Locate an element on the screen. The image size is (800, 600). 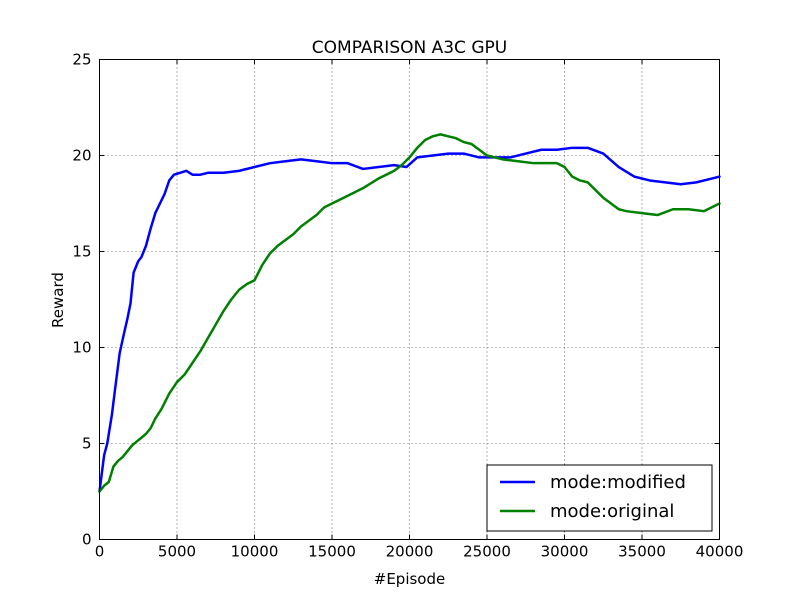
x-tick-label: 40000 is located at coordinates (720, 552).